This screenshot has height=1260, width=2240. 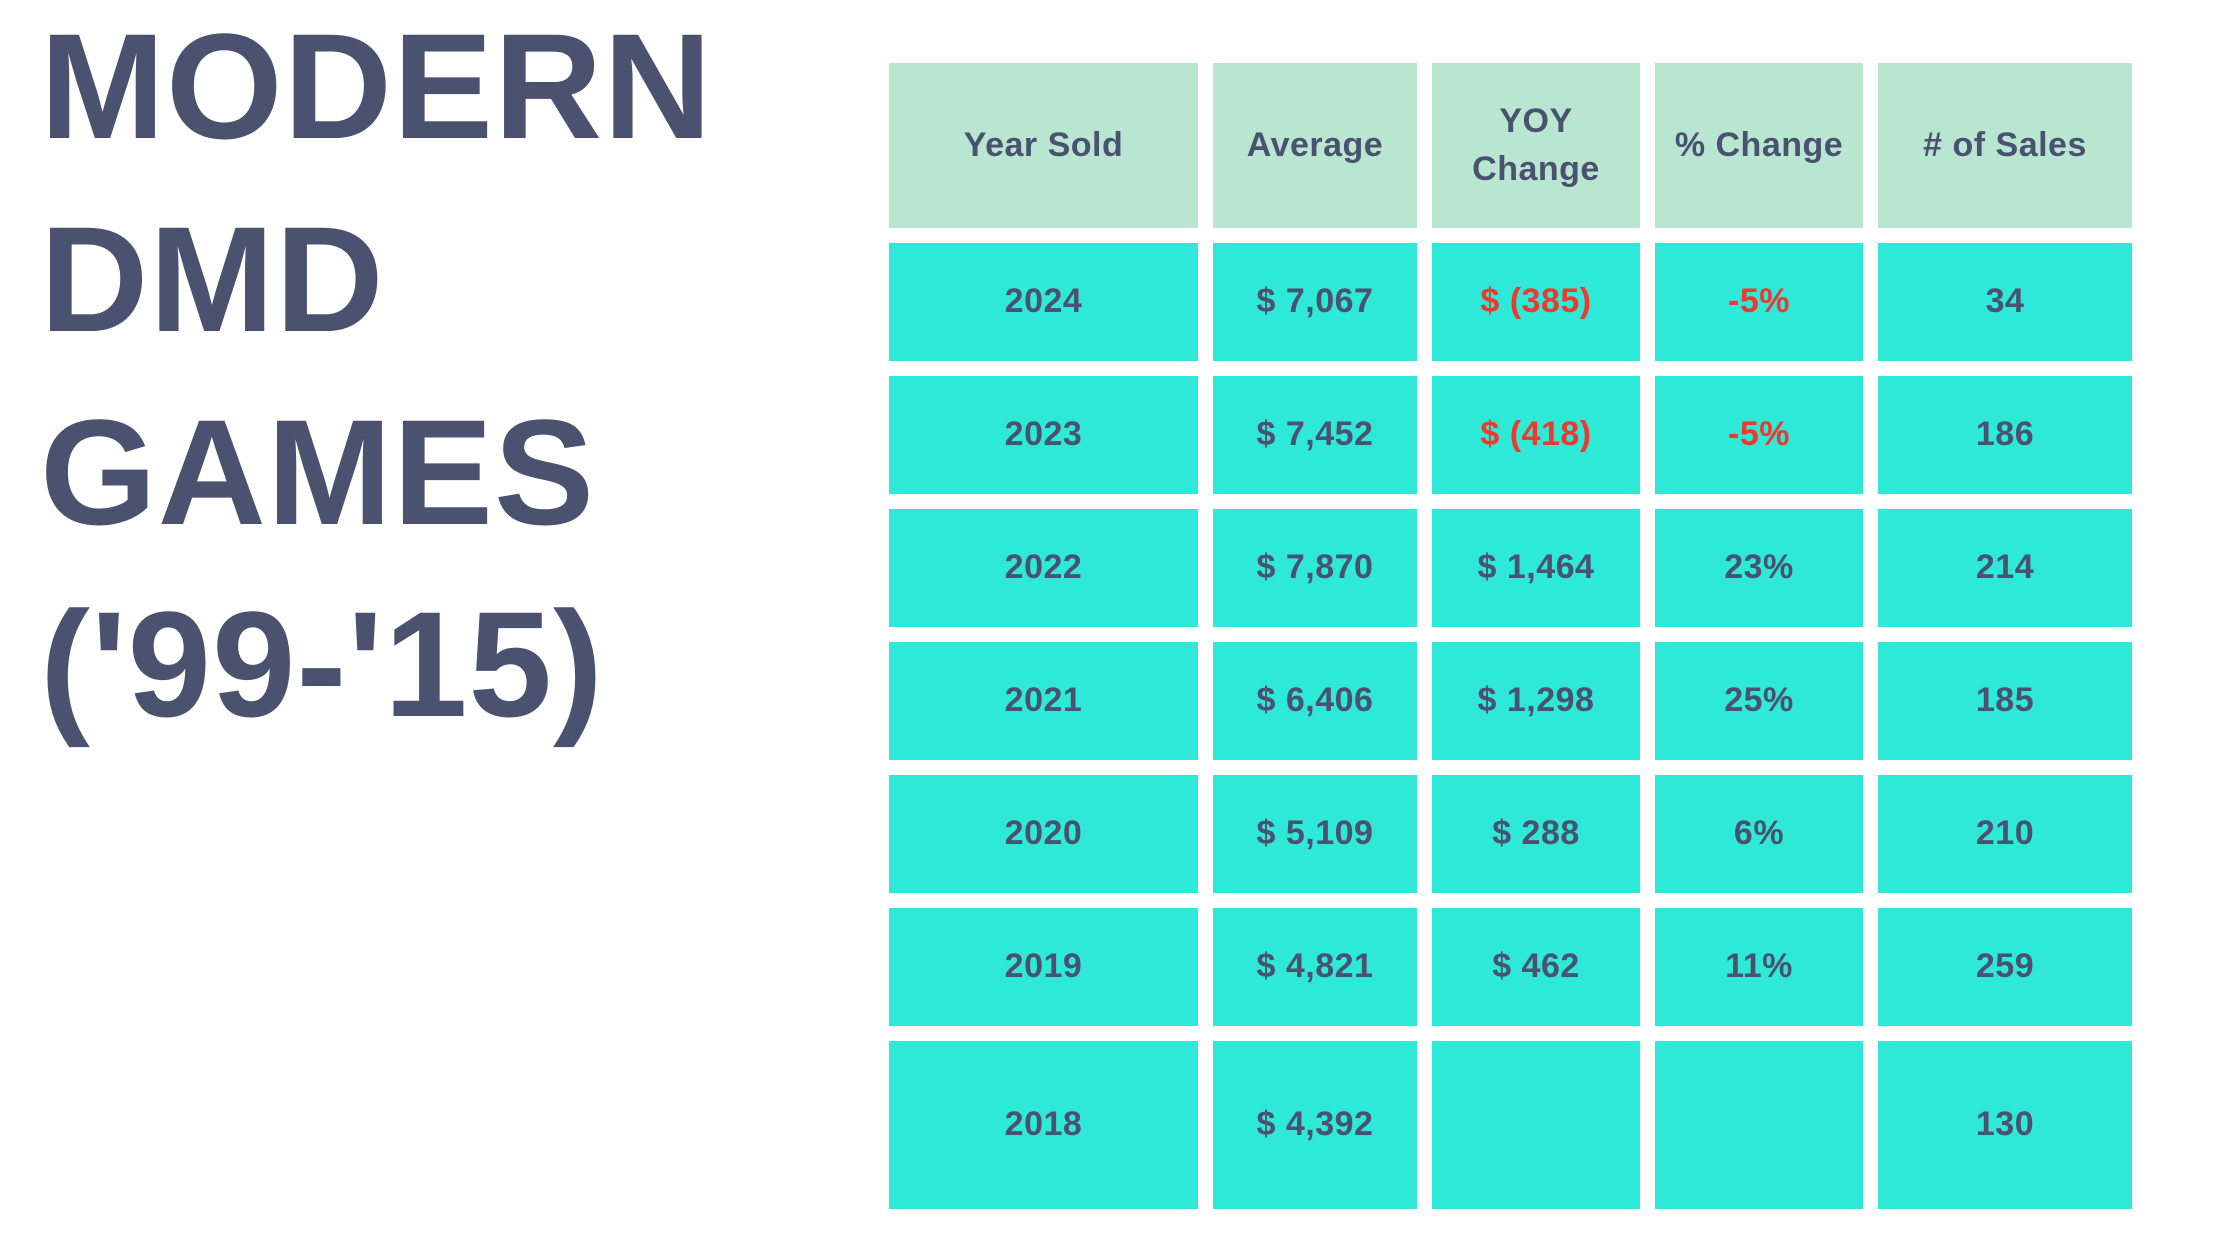 I want to click on table-row-2023: 2023 $ 7,452 $ (418) -5% 186, so click(x=1510, y=435).